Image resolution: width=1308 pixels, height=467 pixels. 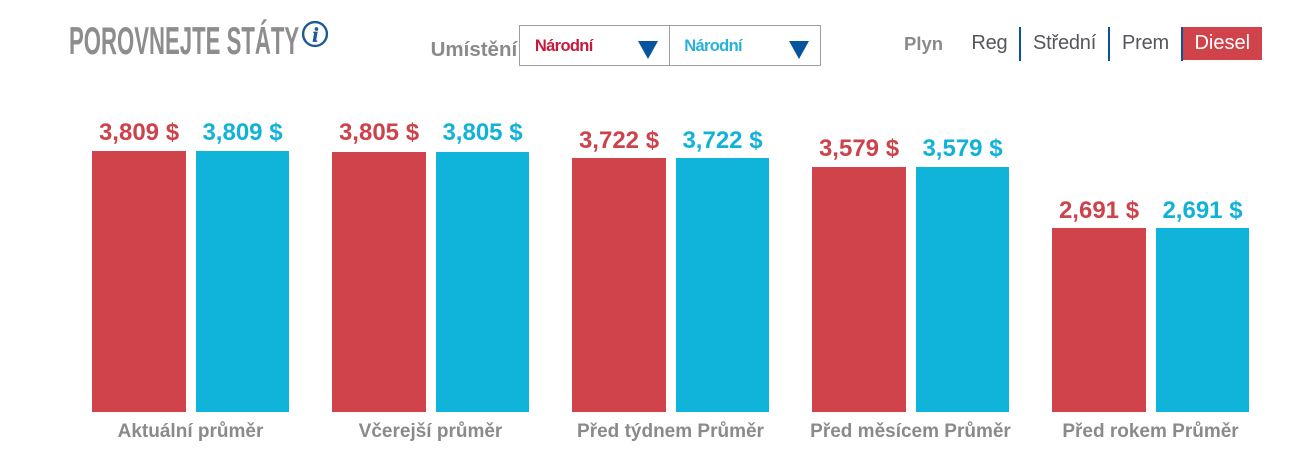 What do you see at coordinates (316, 36) in the screenshot?
I see `svg-text: i` at bounding box center [316, 36].